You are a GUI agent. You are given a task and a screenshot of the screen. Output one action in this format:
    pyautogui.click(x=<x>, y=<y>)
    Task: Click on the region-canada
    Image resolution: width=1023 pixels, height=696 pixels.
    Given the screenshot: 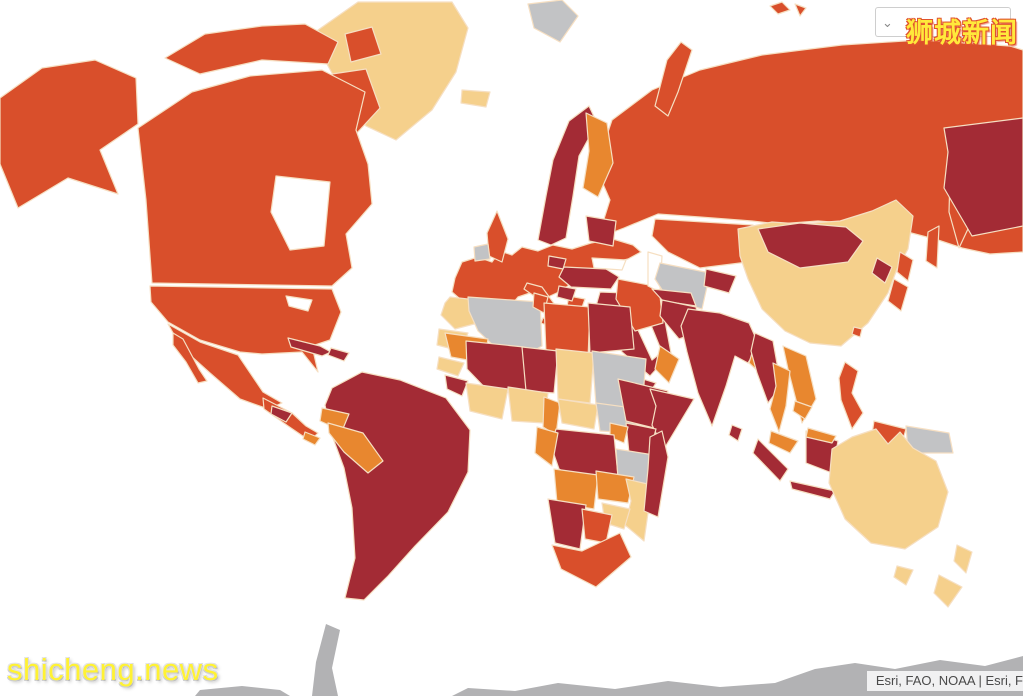 What is the action you would take?
    pyautogui.click(x=255, y=178)
    